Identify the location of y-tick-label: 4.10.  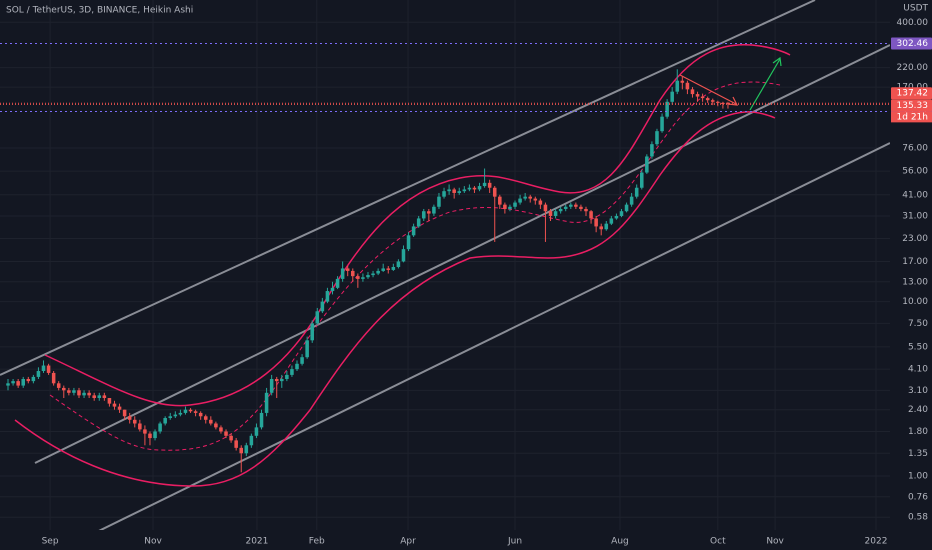
(918, 370).